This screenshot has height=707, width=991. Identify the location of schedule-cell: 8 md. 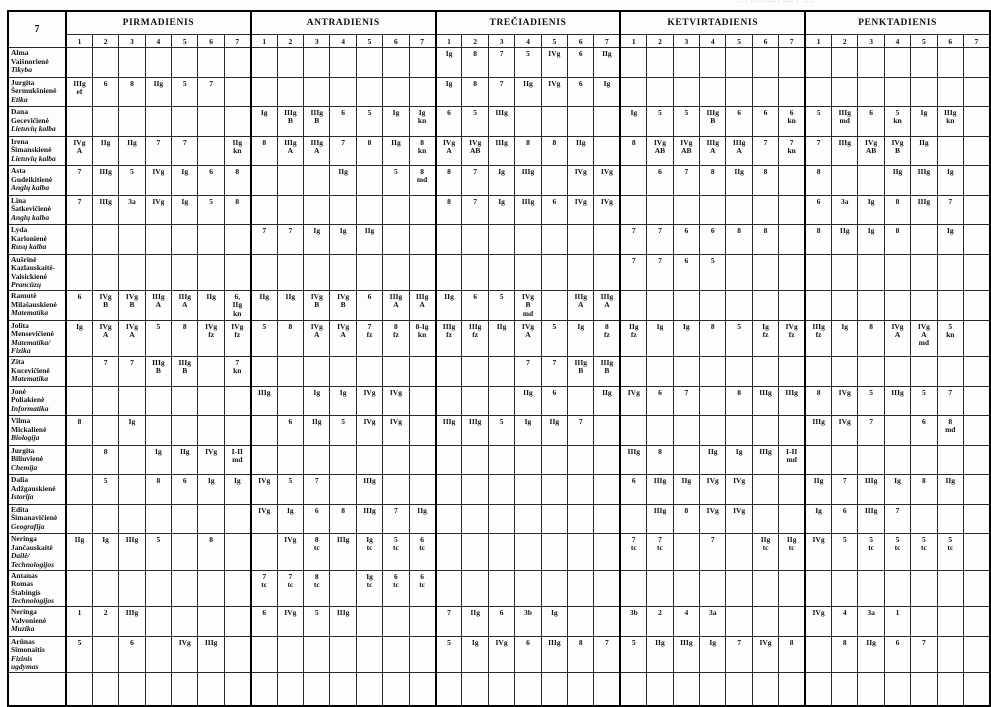
(422, 180).